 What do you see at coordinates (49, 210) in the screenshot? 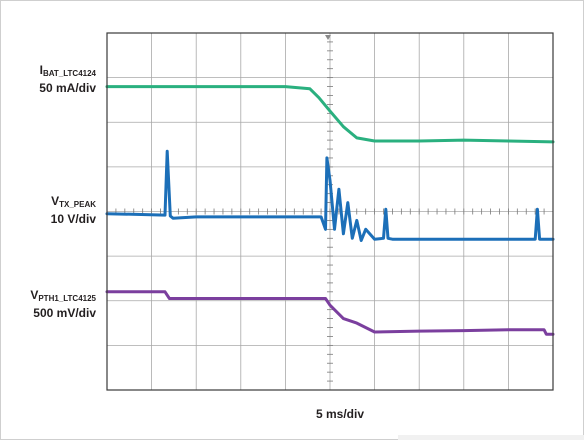
I see `vtx-series-label: VTX_PEAK 10 V/div` at bounding box center [49, 210].